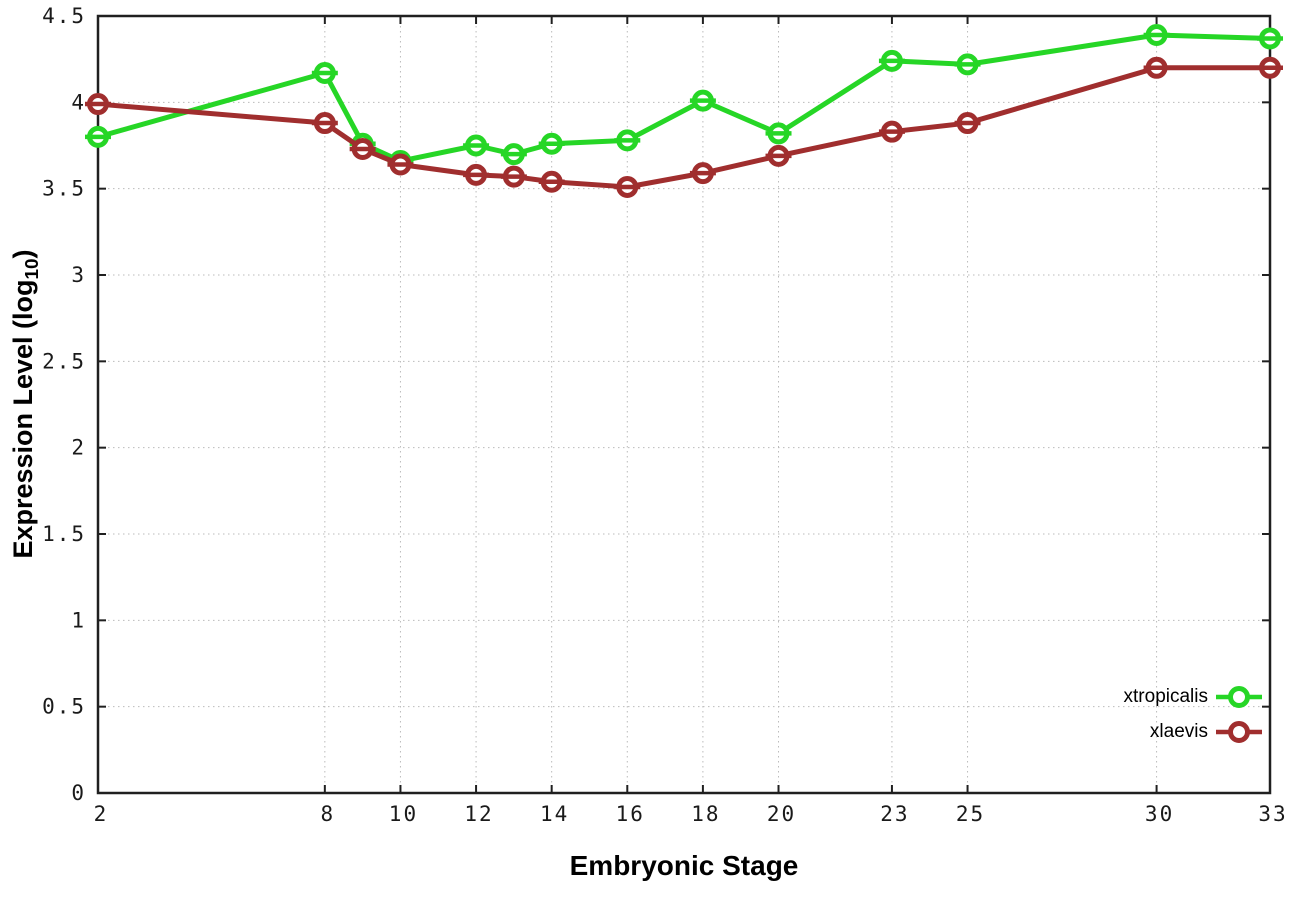 The width and height of the screenshot is (1296, 907). I want to click on x-tick-label: 16, so click(630, 814).